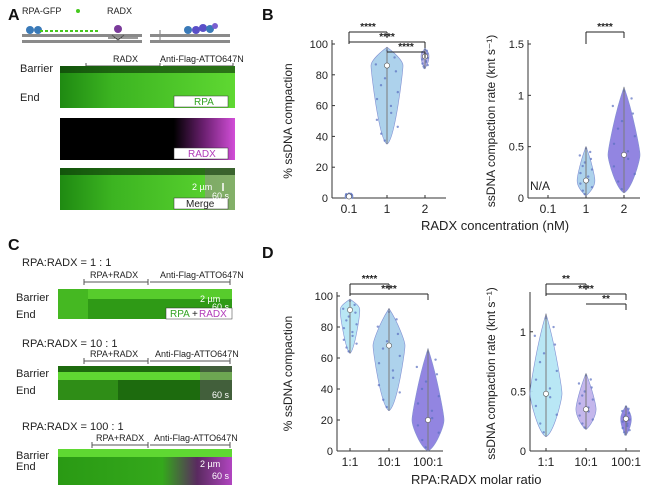 The height and width of the screenshot is (491, 650). What do you see at coordinates (126, 33) in the screenshot?
I see `dna-curtain-schematic` at bounding box center [126, 33].